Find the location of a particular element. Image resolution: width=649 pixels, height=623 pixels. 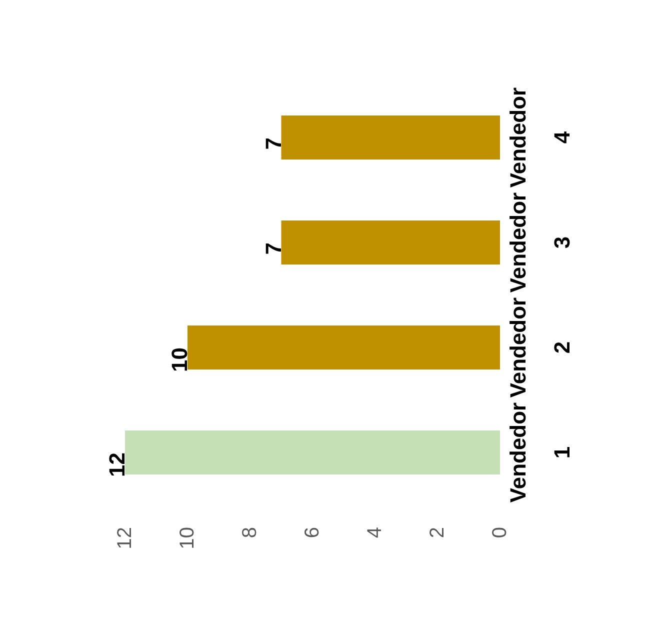

y-tick-label: Vendedor 1 is located at coordinates (540, 452).